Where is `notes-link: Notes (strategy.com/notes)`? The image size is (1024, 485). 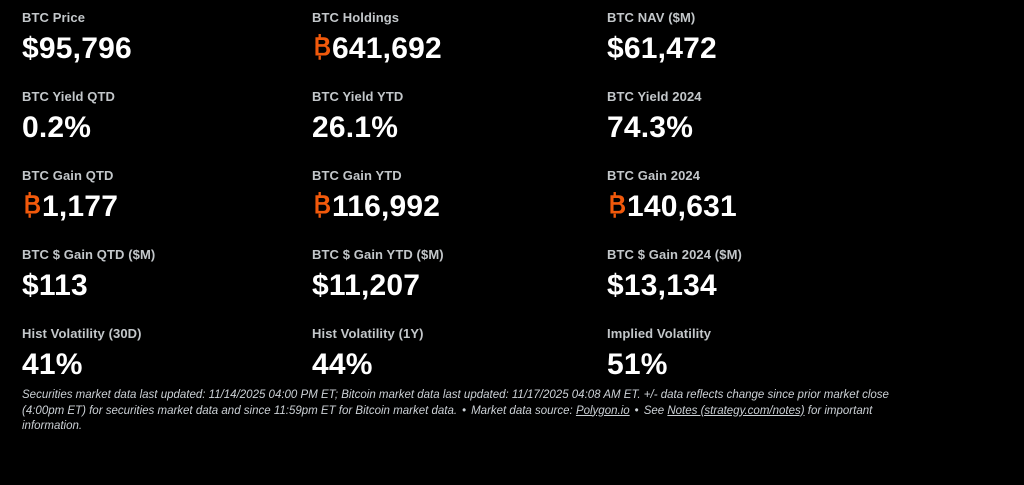 notes-link: Notes (strategy.com/notes) is located at coordinates (736, 410).